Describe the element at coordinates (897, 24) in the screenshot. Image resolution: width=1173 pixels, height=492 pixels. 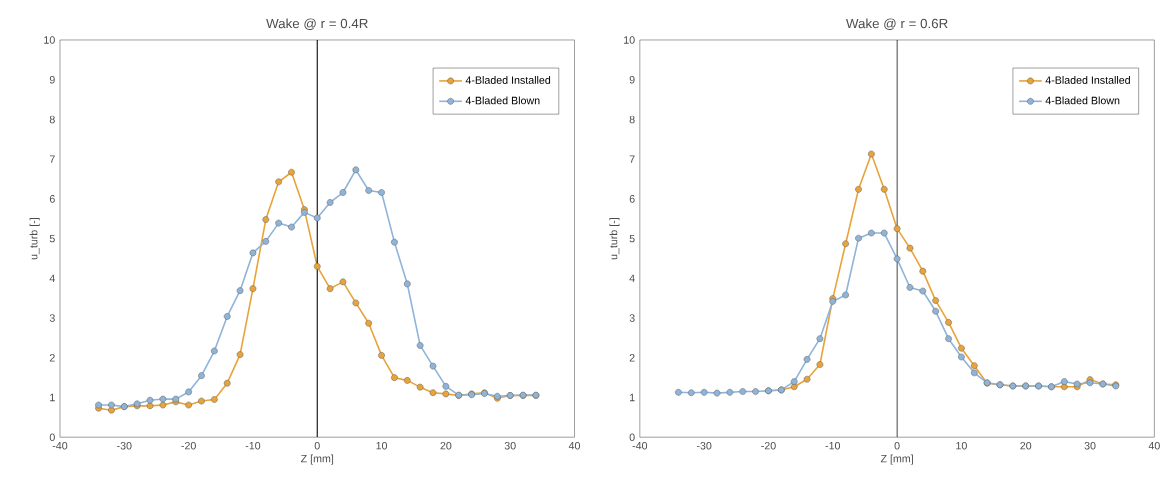
I see `chart-title: Wake @ r = 0.6R` at that location.